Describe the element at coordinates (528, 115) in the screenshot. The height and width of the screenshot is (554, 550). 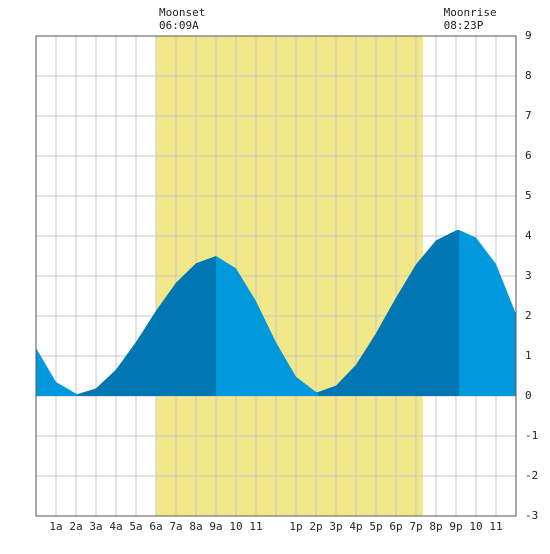
I see `y-tick-label: 7` at that location.